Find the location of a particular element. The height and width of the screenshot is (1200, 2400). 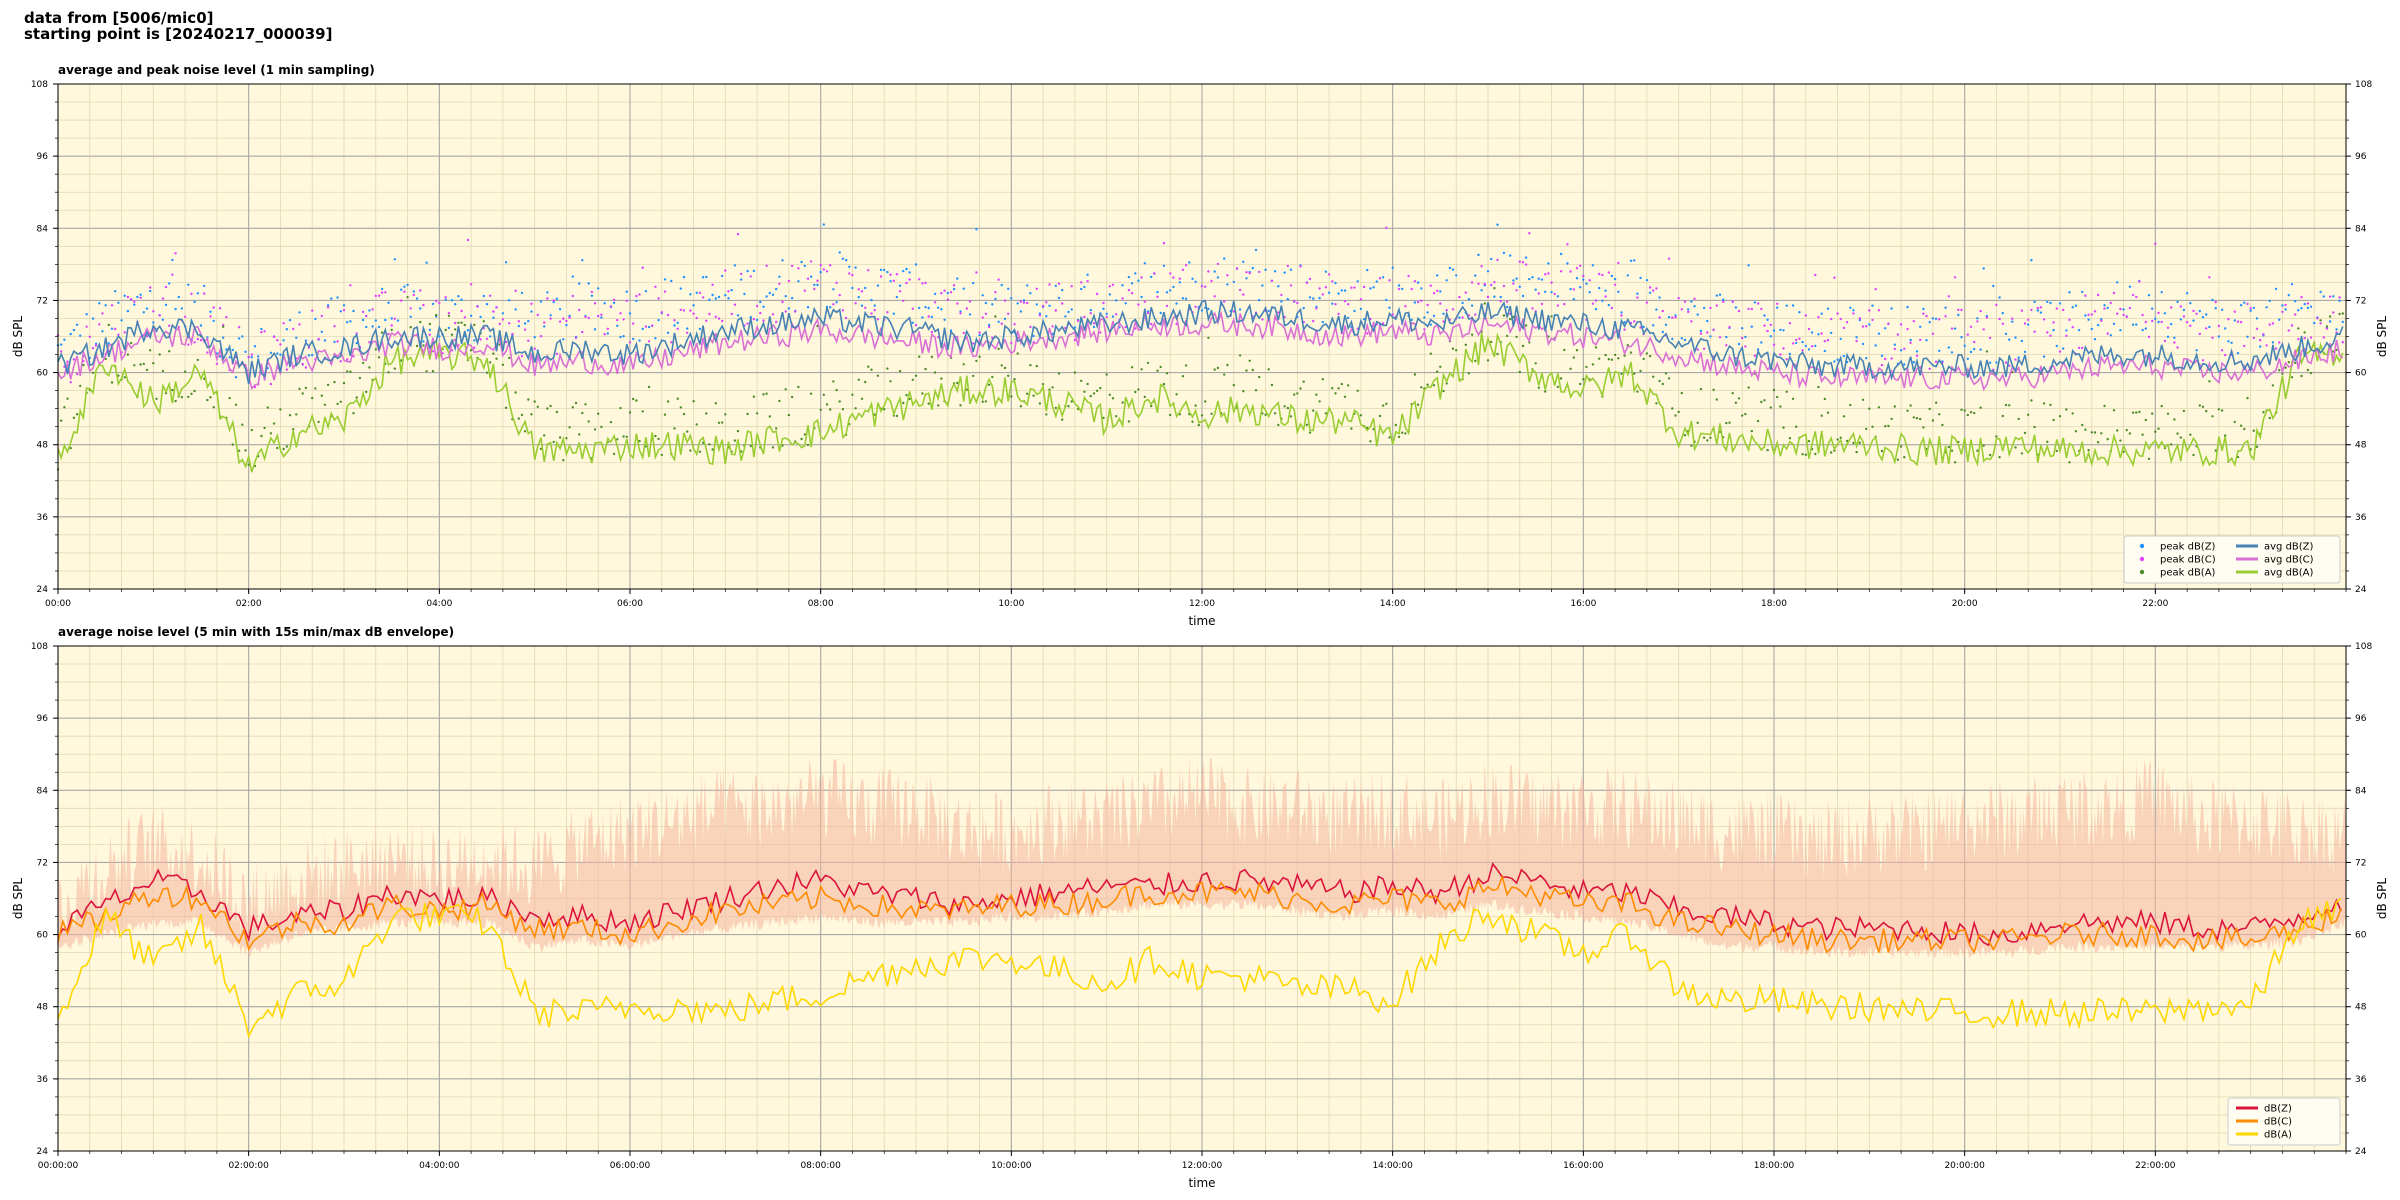

x-tick-label: 20:00:00 is located at coordinates (1964, 1166).